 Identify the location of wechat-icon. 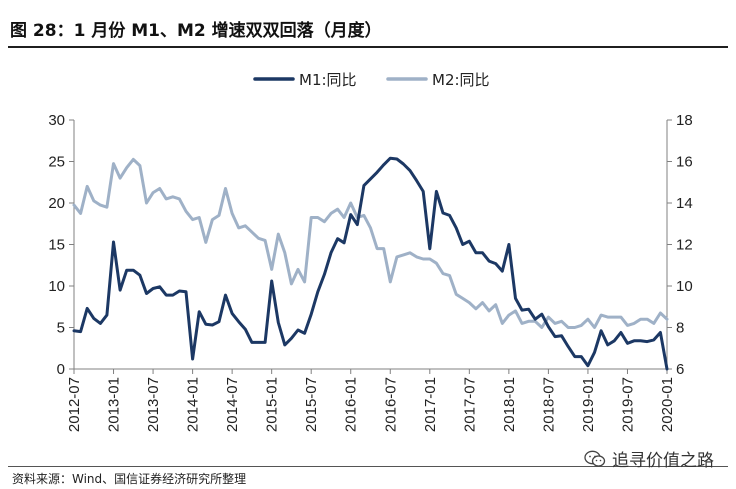
(595, 458).